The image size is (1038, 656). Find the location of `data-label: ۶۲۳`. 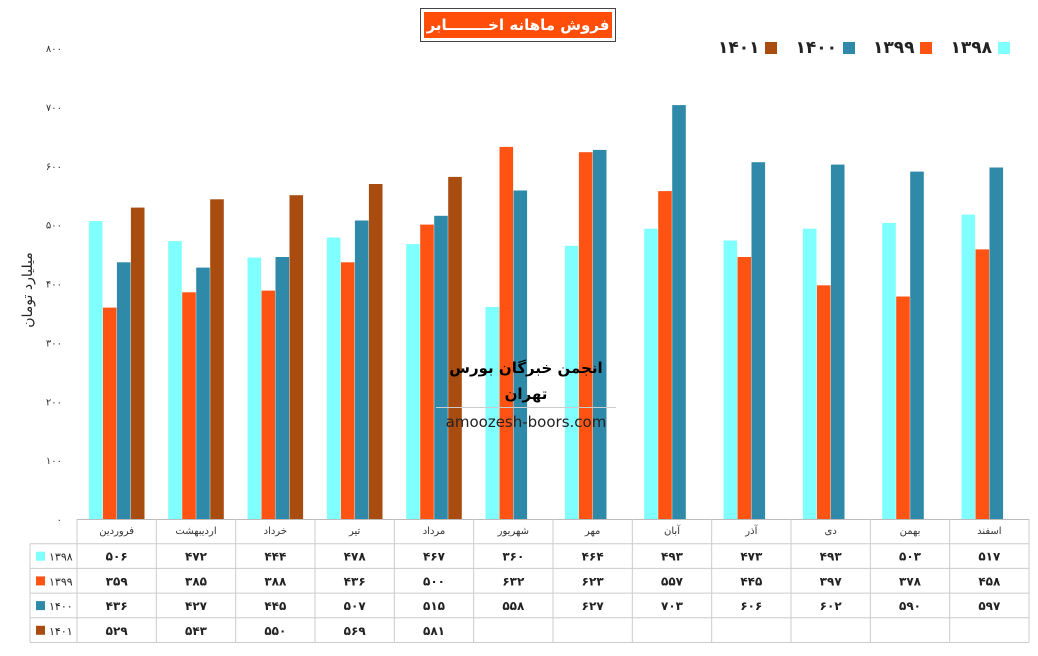

data-label: ۶۲۳ is located at coordinates (593, 581).